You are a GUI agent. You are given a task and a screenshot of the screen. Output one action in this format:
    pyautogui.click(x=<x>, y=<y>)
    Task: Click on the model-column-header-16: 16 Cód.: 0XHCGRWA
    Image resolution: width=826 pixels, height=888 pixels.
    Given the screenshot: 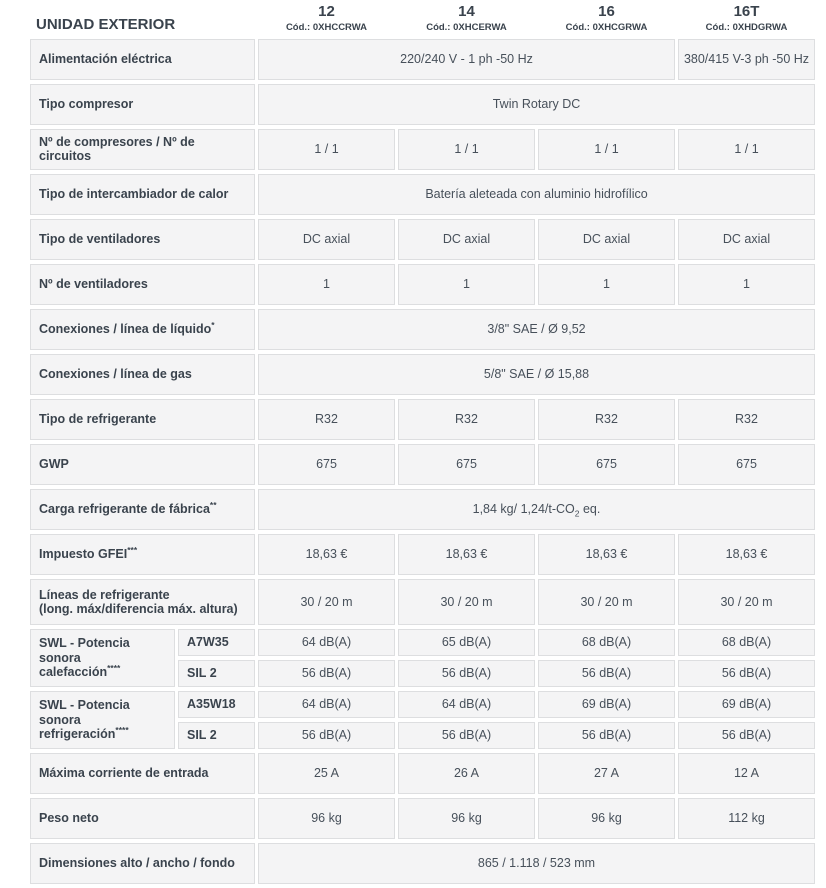 What is the action you would take?
    pyautogui.click(x=606, y=19)
    